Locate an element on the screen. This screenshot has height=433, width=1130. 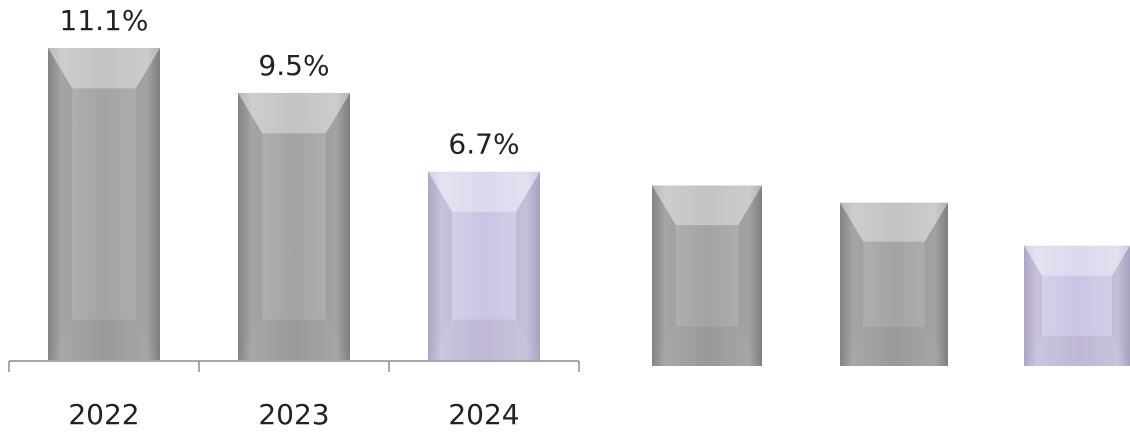
bar-2024-bevel-bottom is located at coordinates (484, 339).